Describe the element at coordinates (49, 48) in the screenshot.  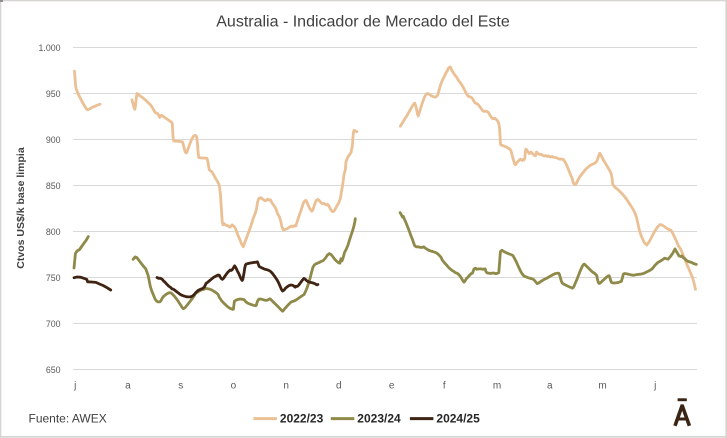
I see `svg-text: 1.000` at that location.